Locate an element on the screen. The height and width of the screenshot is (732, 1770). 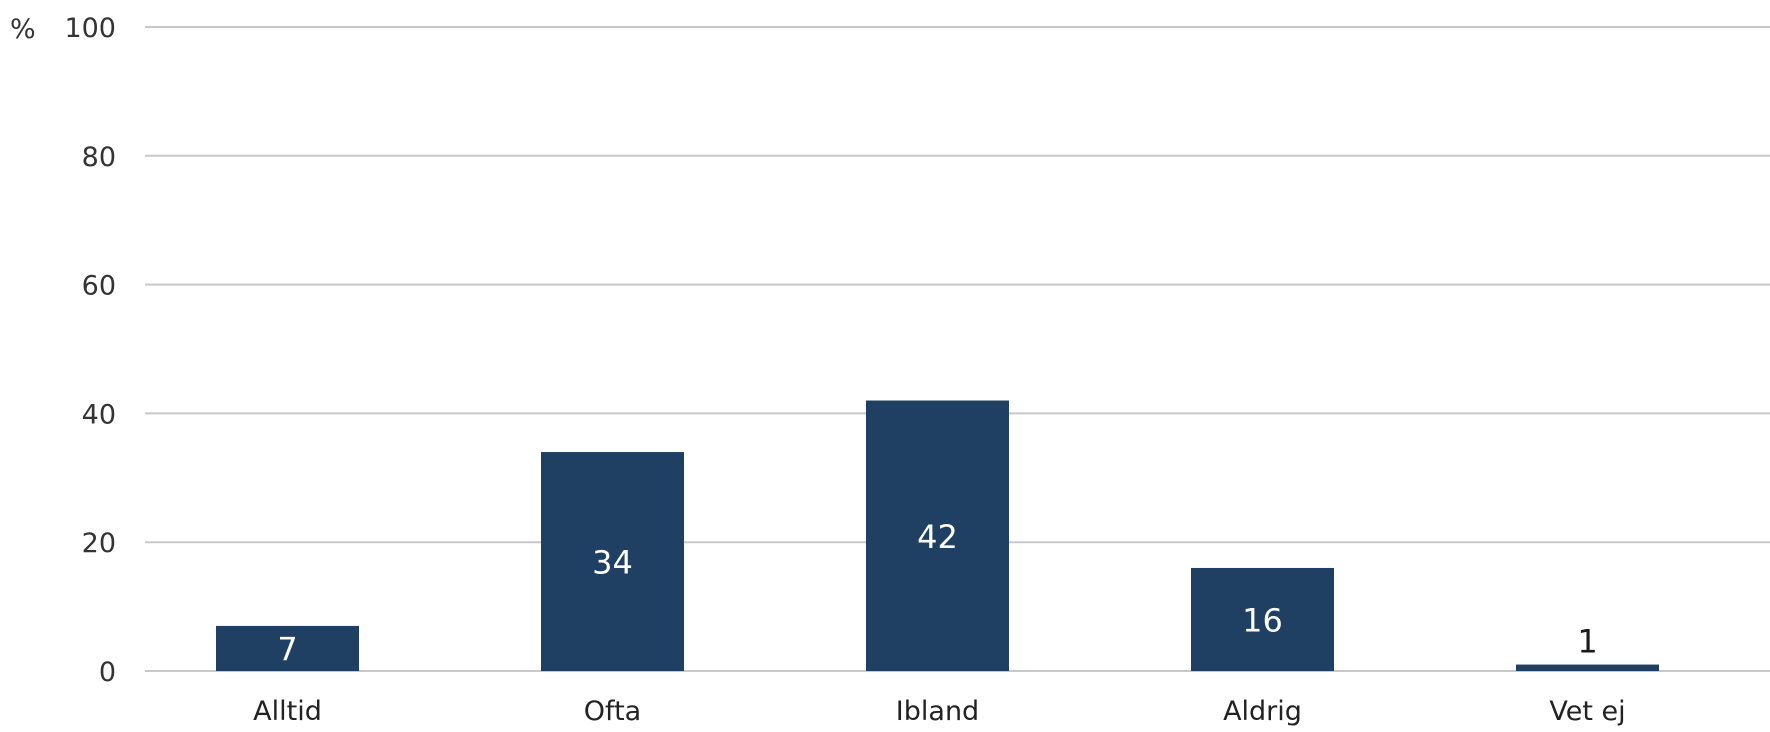
data-label: 16 is located at coordinates (1262, 620).